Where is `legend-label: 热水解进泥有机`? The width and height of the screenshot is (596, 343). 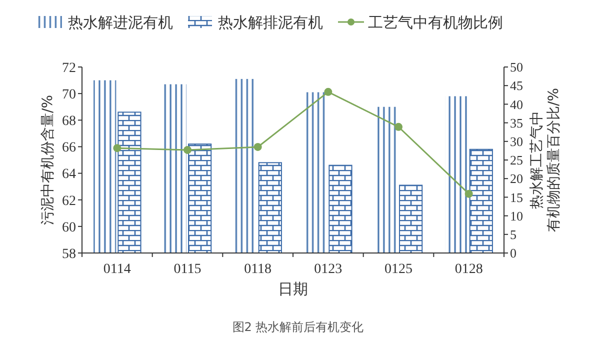 legend-label: 热水解进泥有机 is located at coordinates (120, 22).